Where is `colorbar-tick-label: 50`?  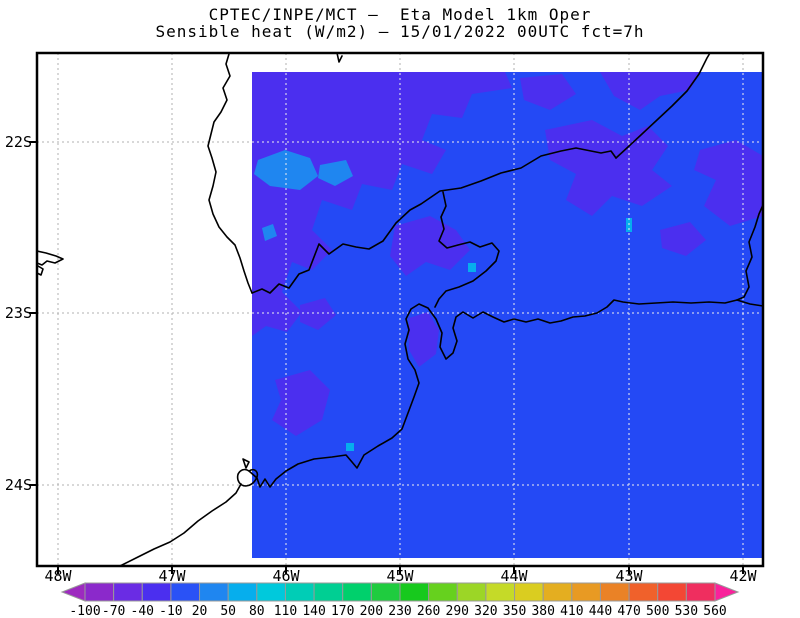
colorbar-tick-label: 50 is located at coordinates (228, 611).